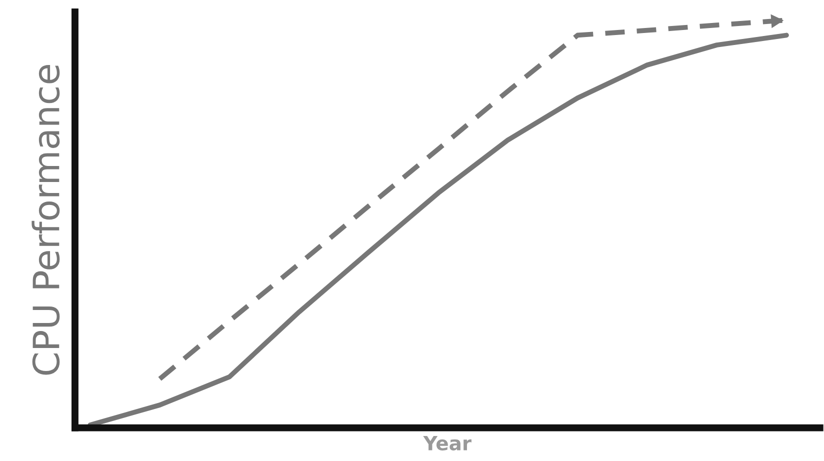  I want to click on x-axis-title: Year, so click(447, 443).